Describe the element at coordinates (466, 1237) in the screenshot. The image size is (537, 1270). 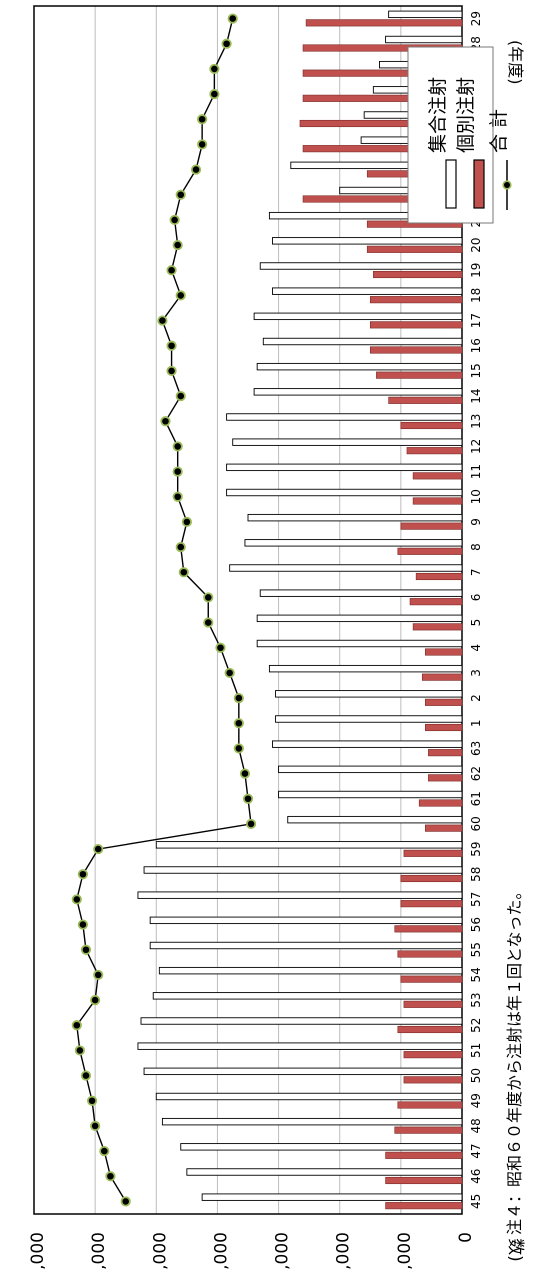
I see `y-tick-label: 0` at that location.